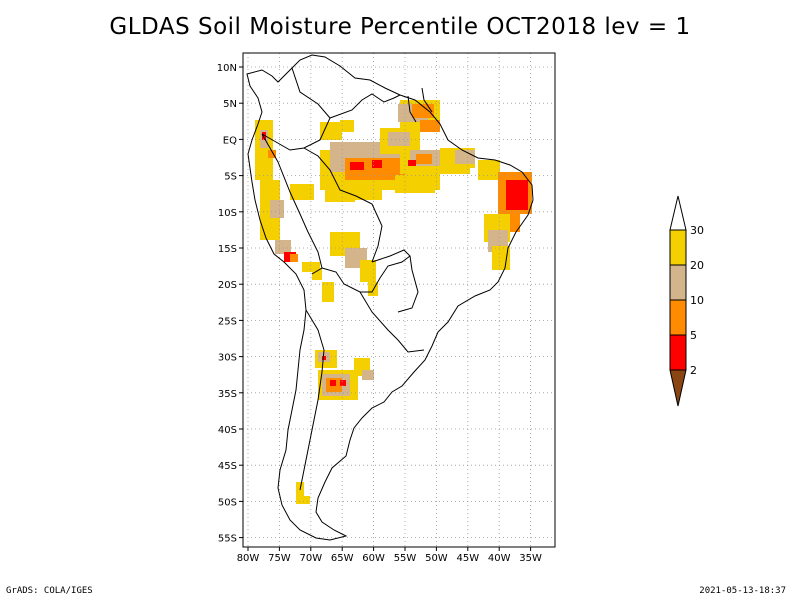  What do you see at coordinates (499, 558) in the screenshot?
I see `longitude-label: 40W` at bounding box center [499, 558].